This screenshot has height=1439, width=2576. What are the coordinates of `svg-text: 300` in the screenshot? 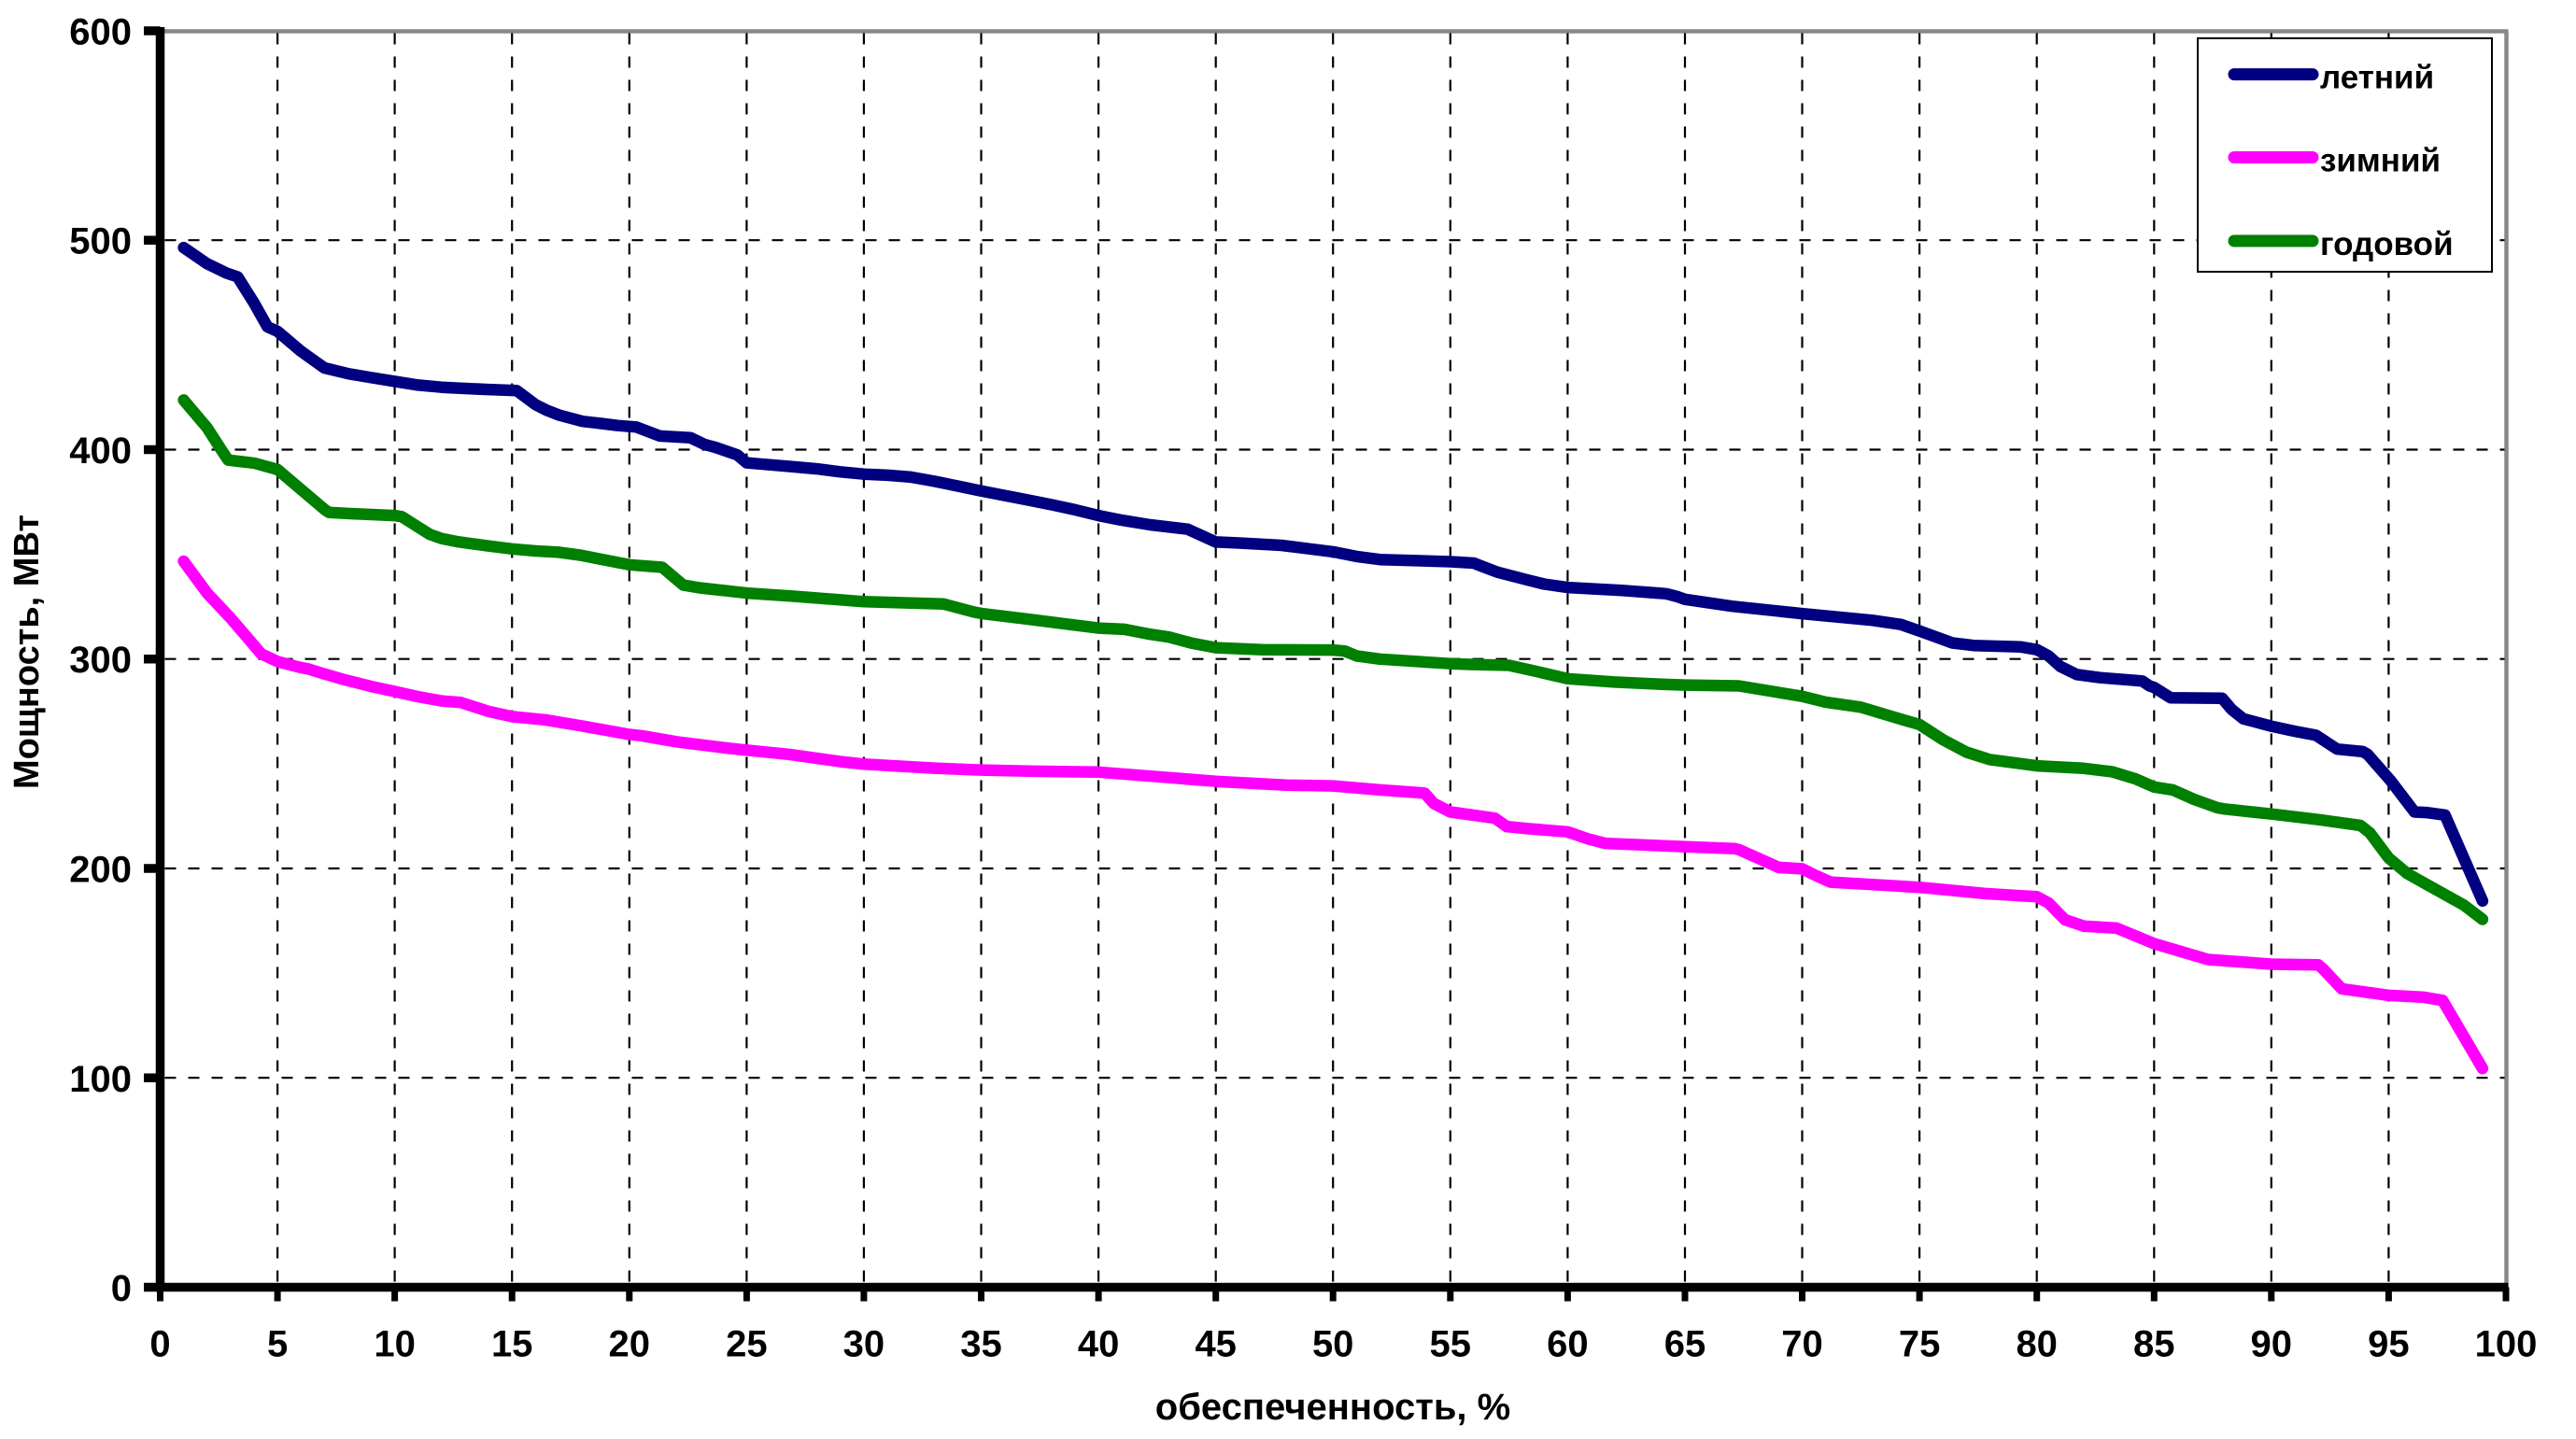 It's located at (101, 660).